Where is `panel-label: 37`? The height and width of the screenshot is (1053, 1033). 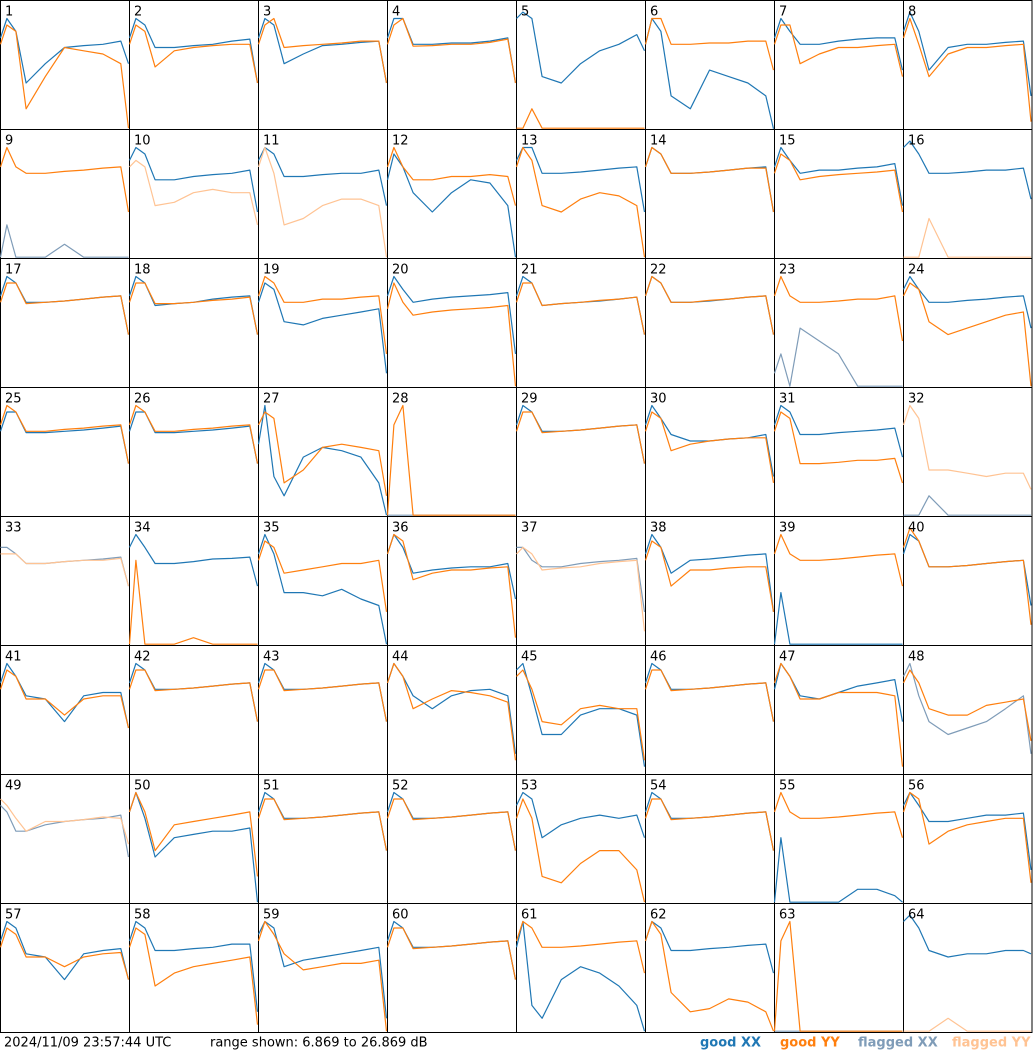
panel-label: 37 is located at coordinates (529, 528).